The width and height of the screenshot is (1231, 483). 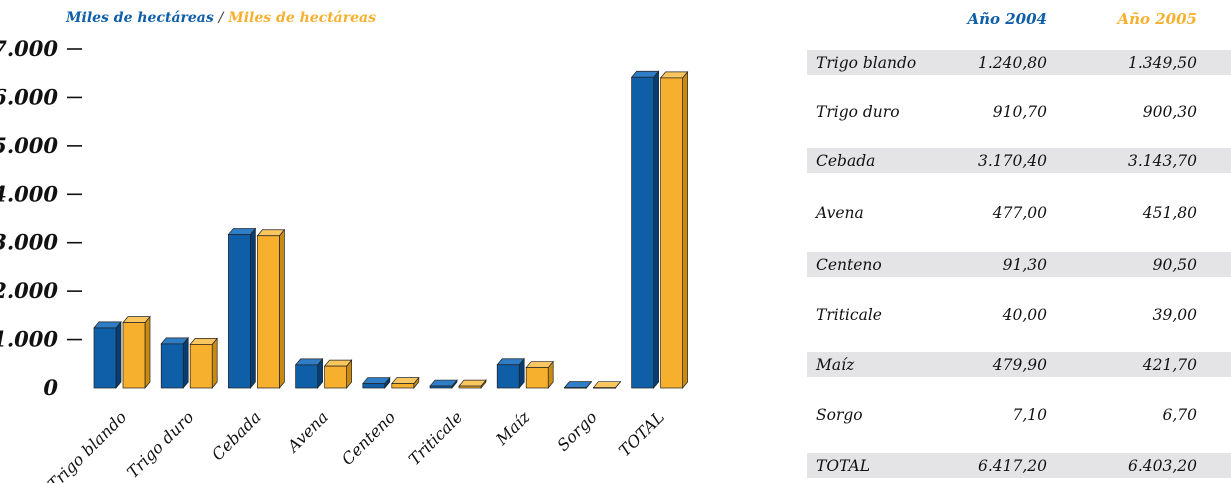 I want to click on y-tick-label: 0, so click(x=50, y=387).